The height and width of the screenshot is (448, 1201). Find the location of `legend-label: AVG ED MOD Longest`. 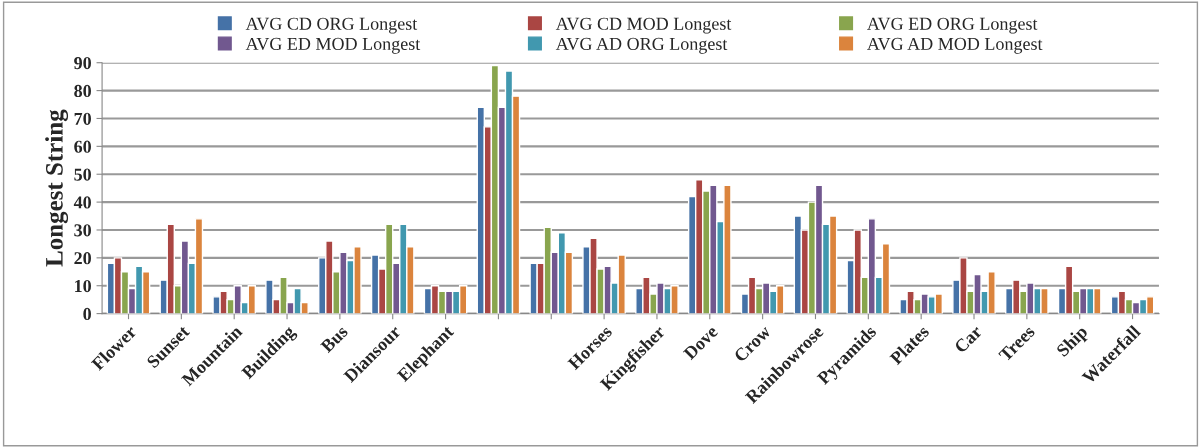

legend-label: AVG ED MOD Longest is located at coordinates (333, 45).